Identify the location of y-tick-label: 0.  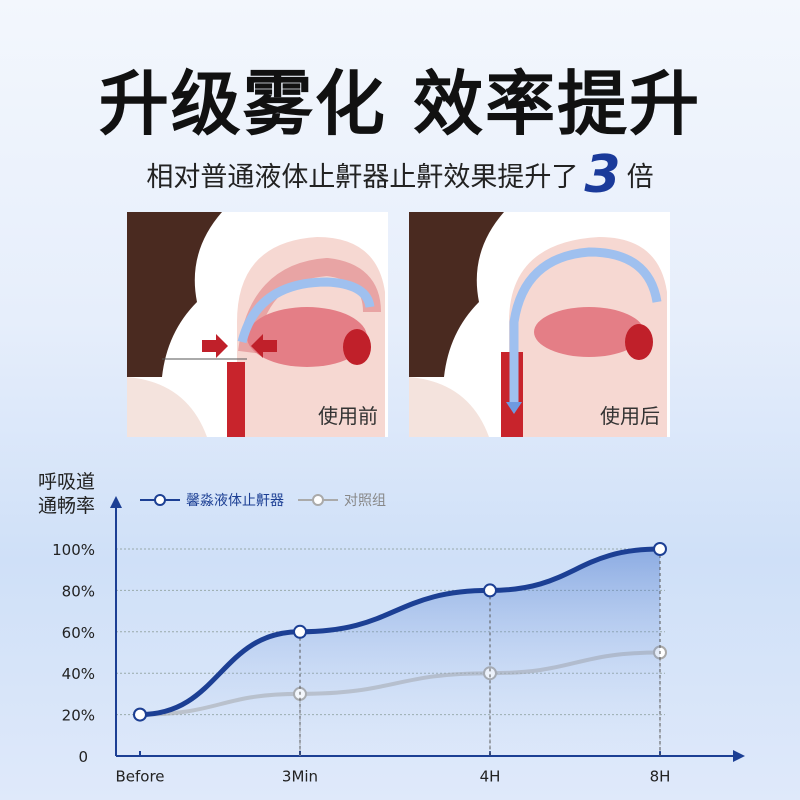
(83, 757).